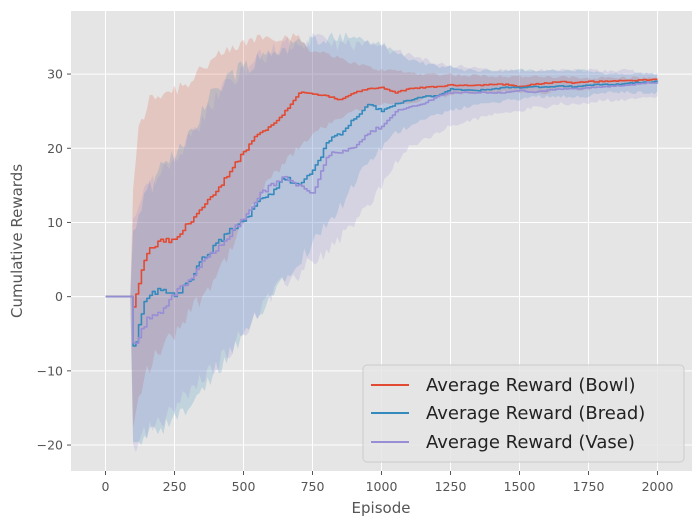 The image size is (699, 526). I want to click on x-tick-label: 2000, so click(658, 486).